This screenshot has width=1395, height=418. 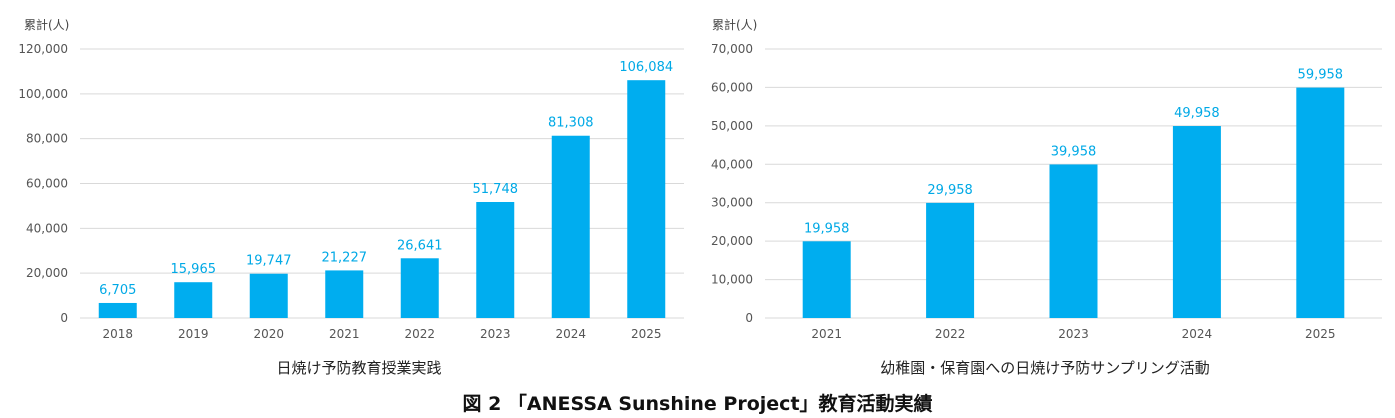 What do you see at coordinates (697, 404) in the screenshot?
I see `figure-caption: 図 2 「ANESSA Sunshine Project」教育活動実績` at bounding box center [697, 404].